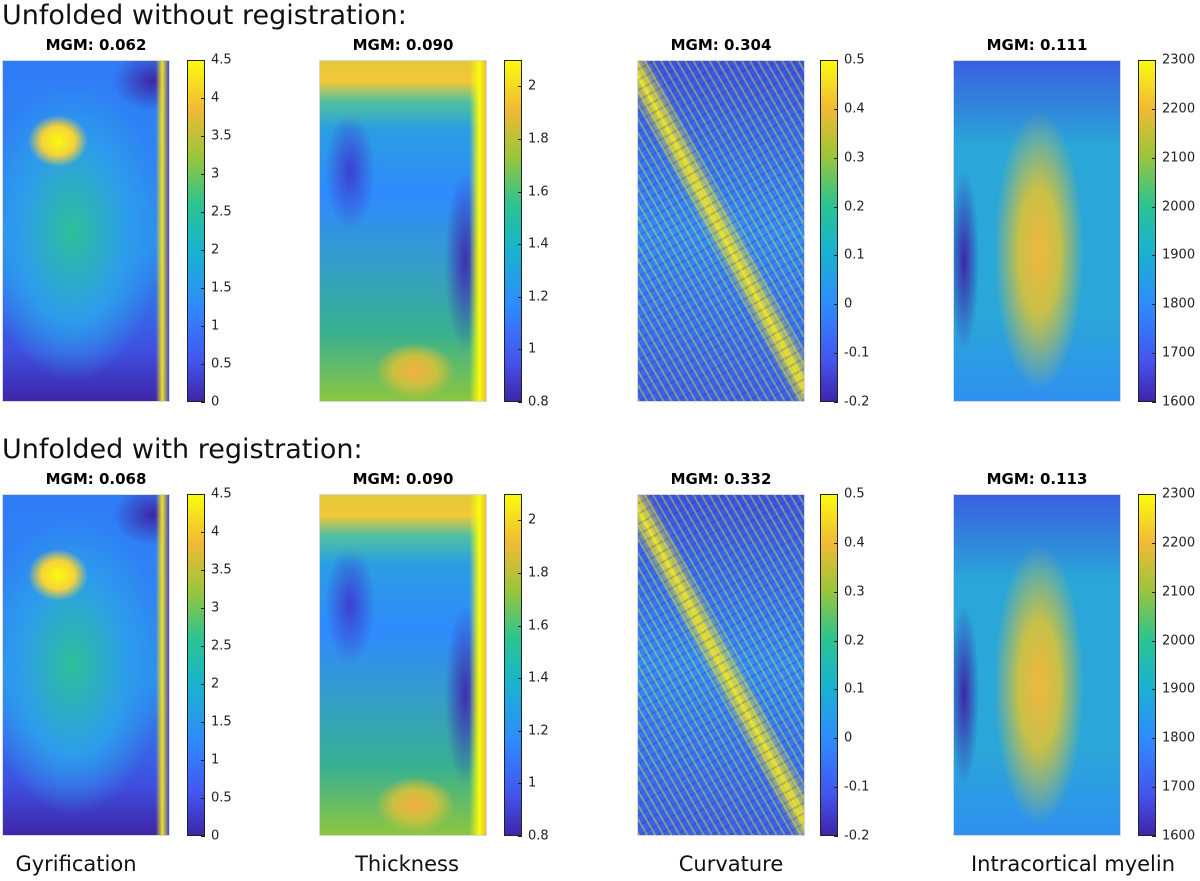  Describe the element at coordinates (1037, 479) in the screenshot. I see `panel-title: MGM: 0.113` at that location.